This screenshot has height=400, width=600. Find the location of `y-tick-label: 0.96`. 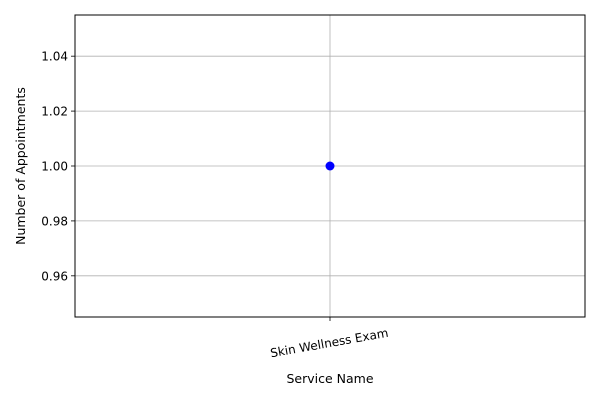

y-tick-label: 0.96 is located at coordinates (54, 276).